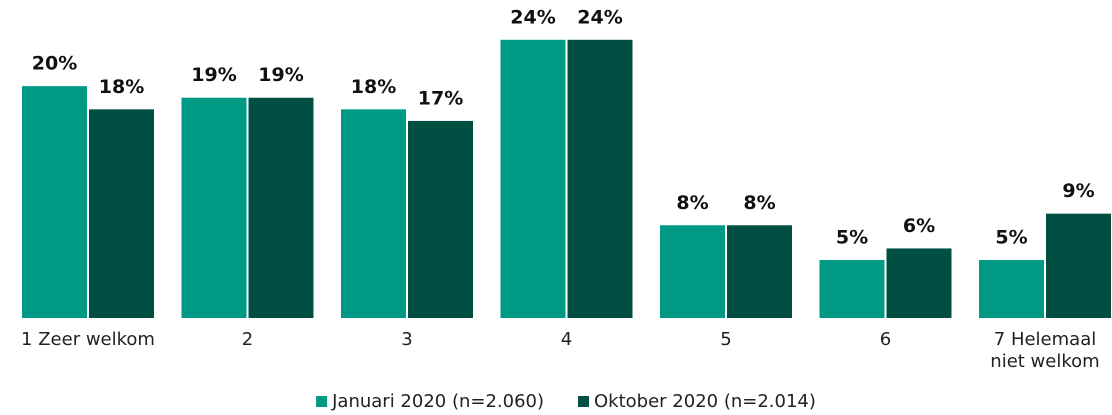 This screenshot has height=415, width=1112. Describe the element at coordinates (919, 226) in the screenshot. I see `value-label: 6%` at that location.